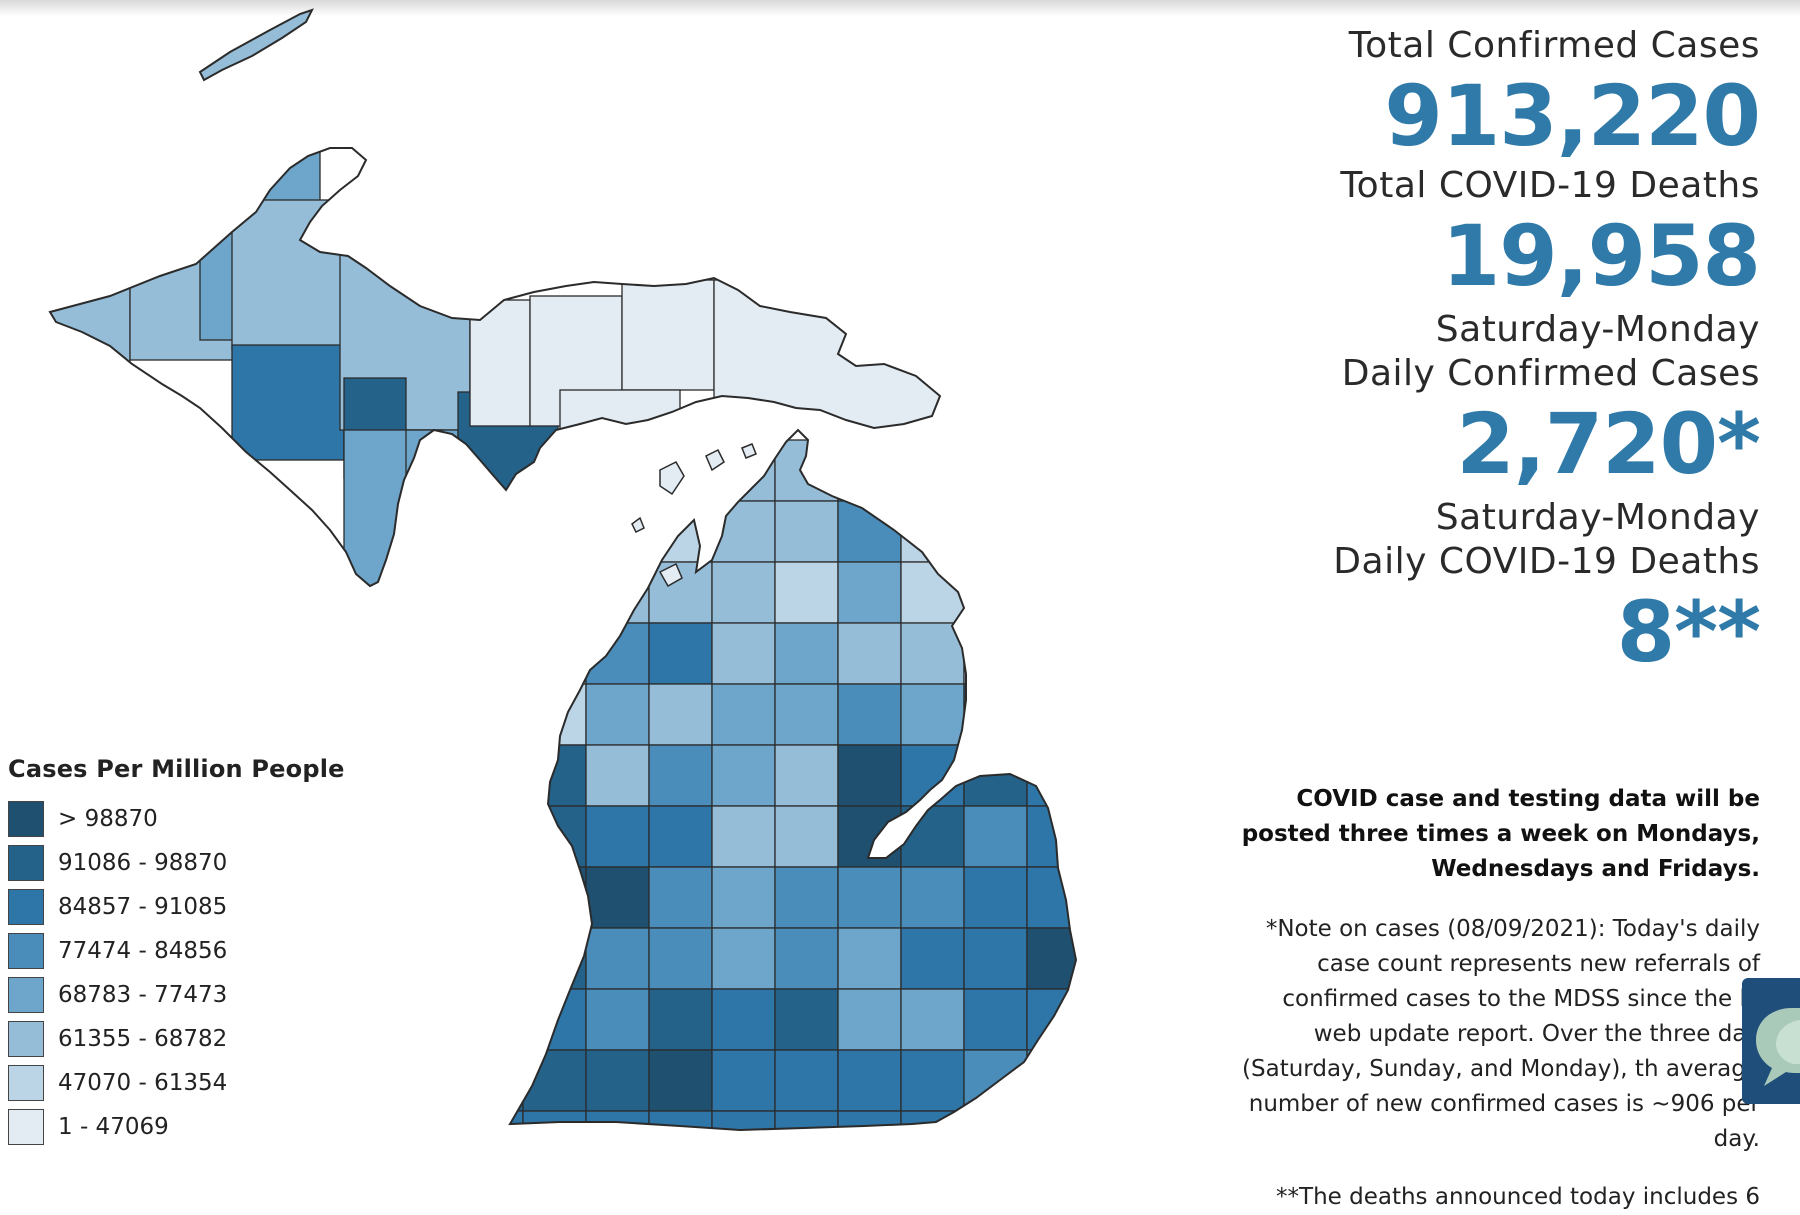 The image size is (1800, 1215). What do you see at coordinates (1554, 45) in the screenshot?
I see `total-cases-label: Total Confirmed Cases` at bounding box center [1554, 45].